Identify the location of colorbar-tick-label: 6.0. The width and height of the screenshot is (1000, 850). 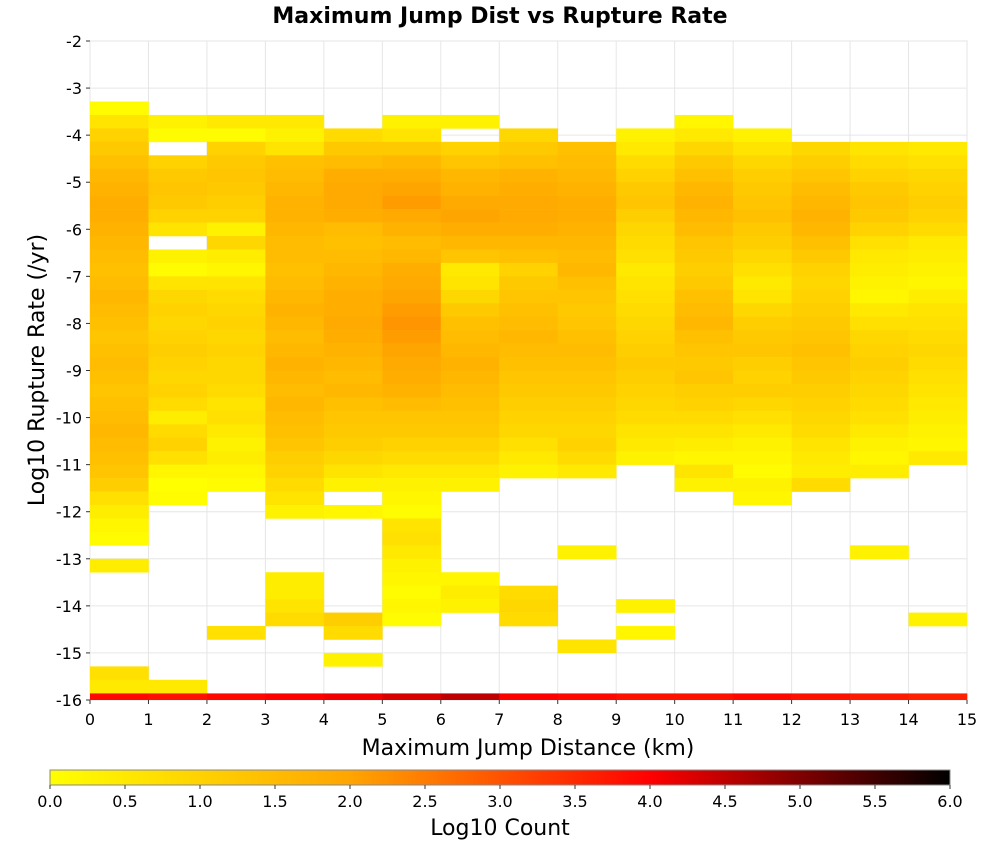
(949, 801).